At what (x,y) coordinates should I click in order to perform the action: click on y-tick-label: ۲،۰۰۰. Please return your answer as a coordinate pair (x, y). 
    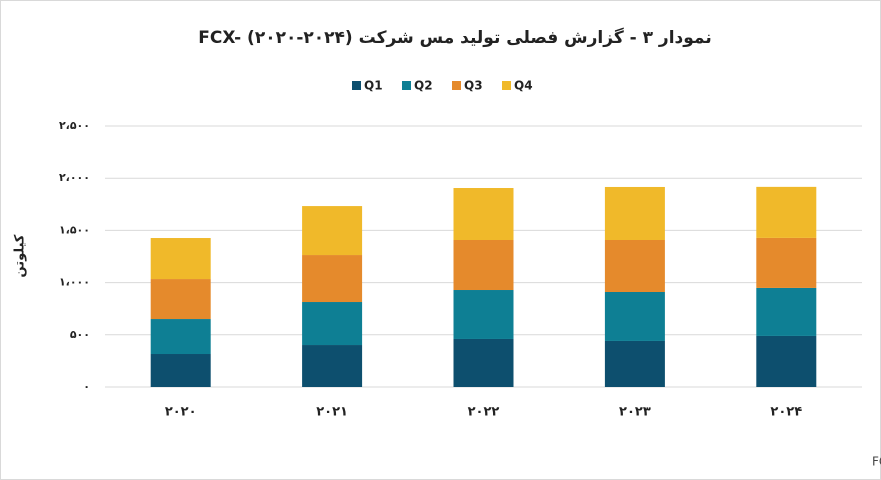
    Looking at the image, I should click on (74, 177).